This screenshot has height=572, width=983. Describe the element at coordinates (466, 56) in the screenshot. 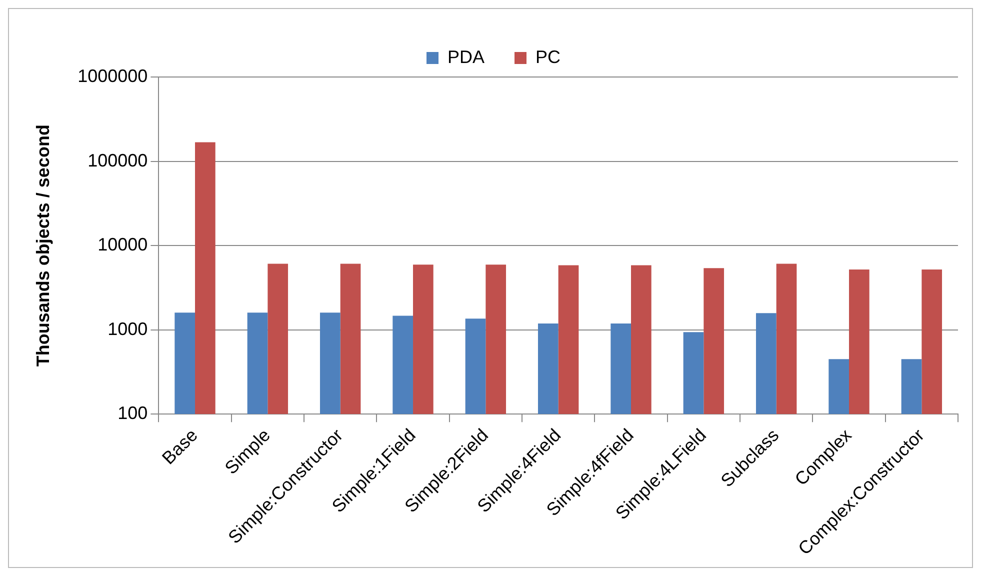

I see `legend-label: PDA` at that location.